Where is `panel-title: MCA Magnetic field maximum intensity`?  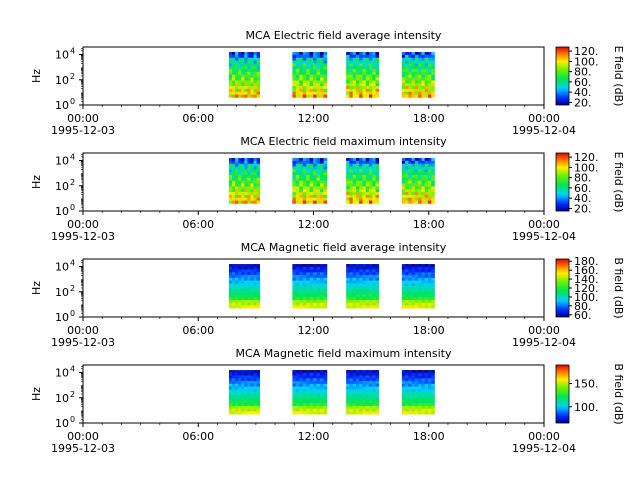
panel-title: MCA Magnetic field maximum intensity is located at coordinates (344, 353).